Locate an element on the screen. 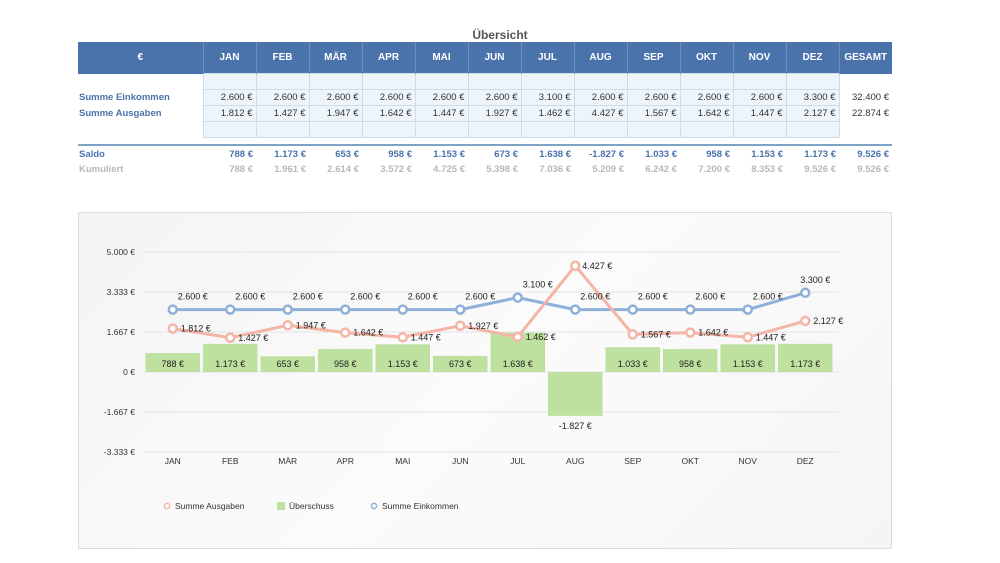 This screenshot has width=1000, height=563. x-tick-label: AUG is located at coordinates (575, 461).